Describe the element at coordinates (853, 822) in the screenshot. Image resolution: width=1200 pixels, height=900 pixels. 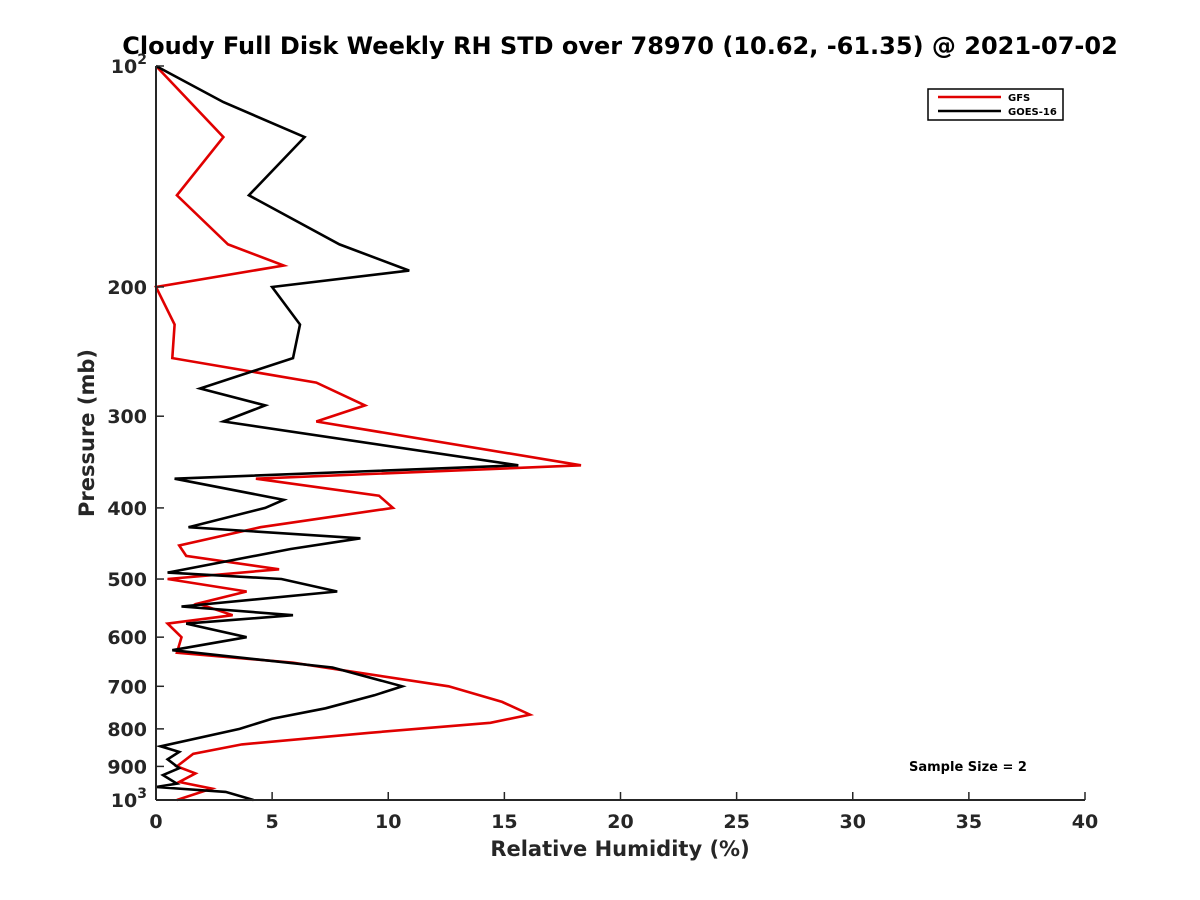
I see `x-tick-label: 30` at that location.